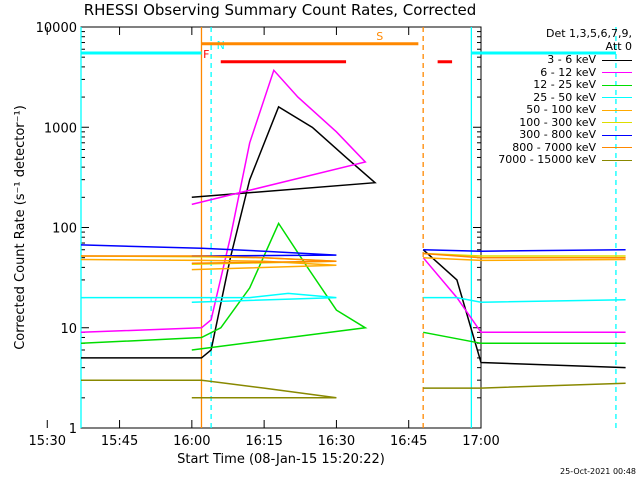  Describe the element at coordinates (554, 147) in the screenshot. I see `legend-label: 800 - 7000 keV` at that location.